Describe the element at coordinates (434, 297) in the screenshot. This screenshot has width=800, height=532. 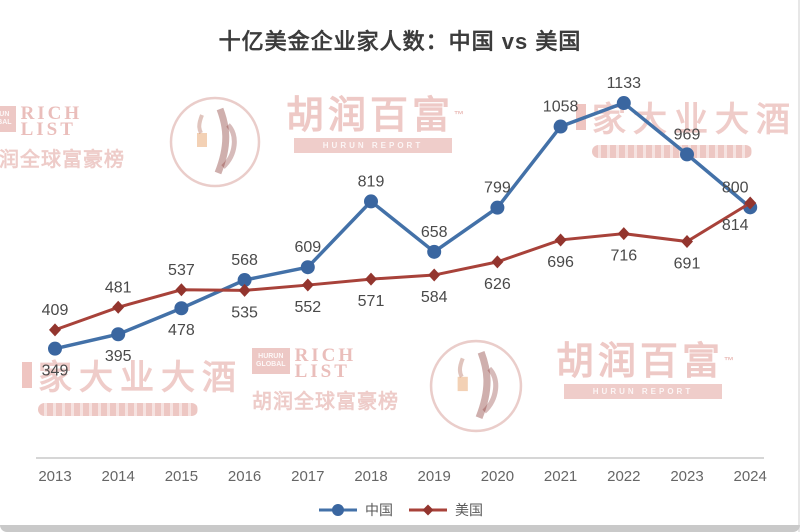
I see `value-label: 584` at that location.